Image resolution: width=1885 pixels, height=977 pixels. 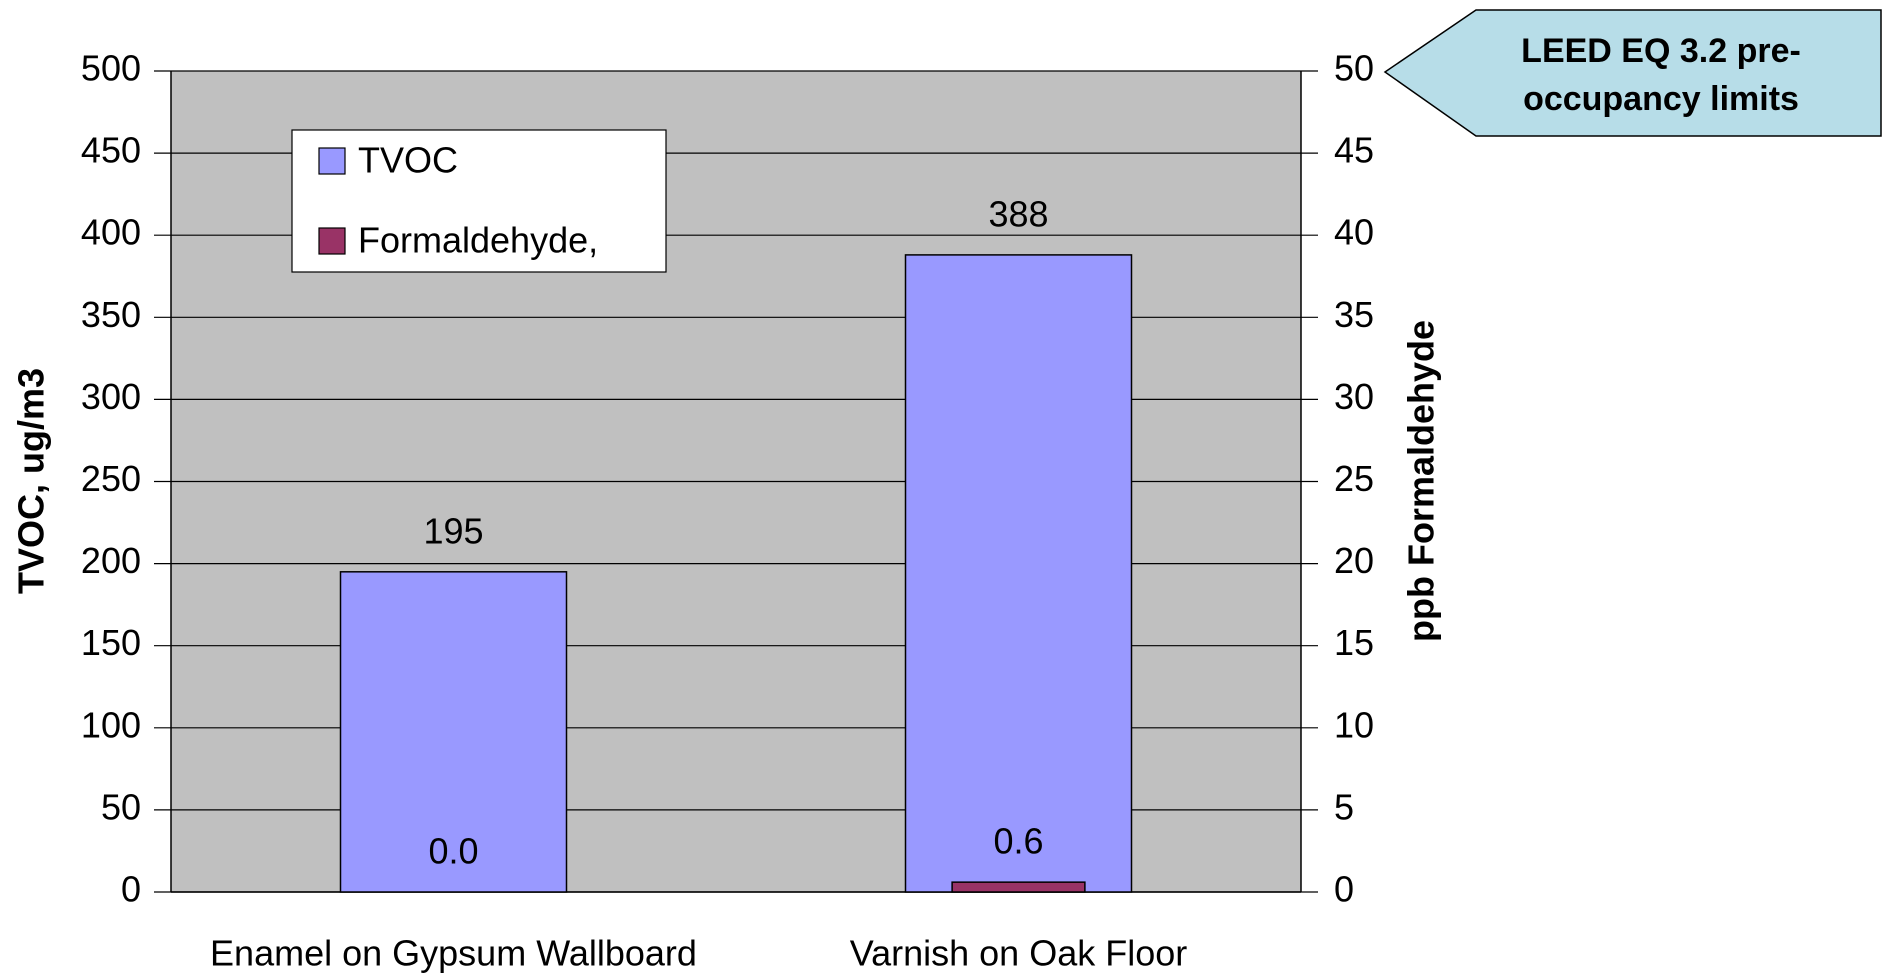 I want to click on y-tick-label: 500, so click(x=111, y=68).